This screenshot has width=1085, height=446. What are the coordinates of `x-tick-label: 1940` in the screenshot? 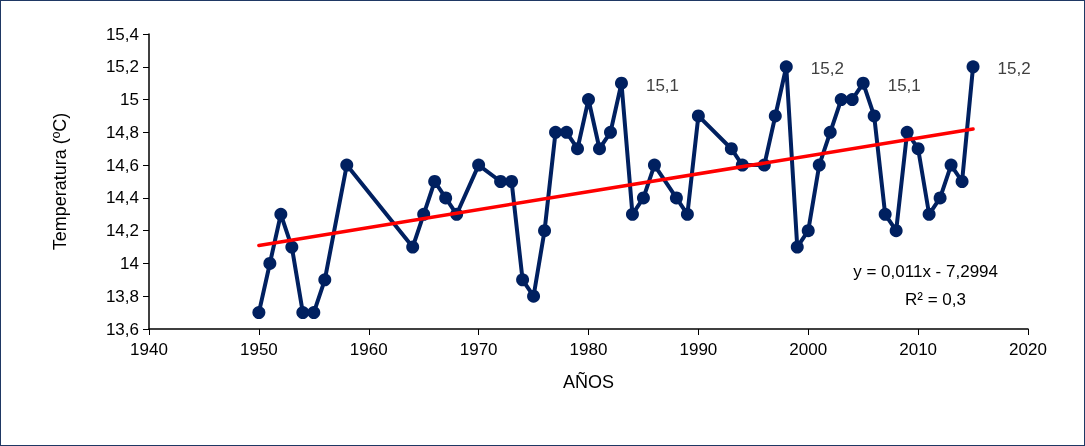 It's located at (149, 349).